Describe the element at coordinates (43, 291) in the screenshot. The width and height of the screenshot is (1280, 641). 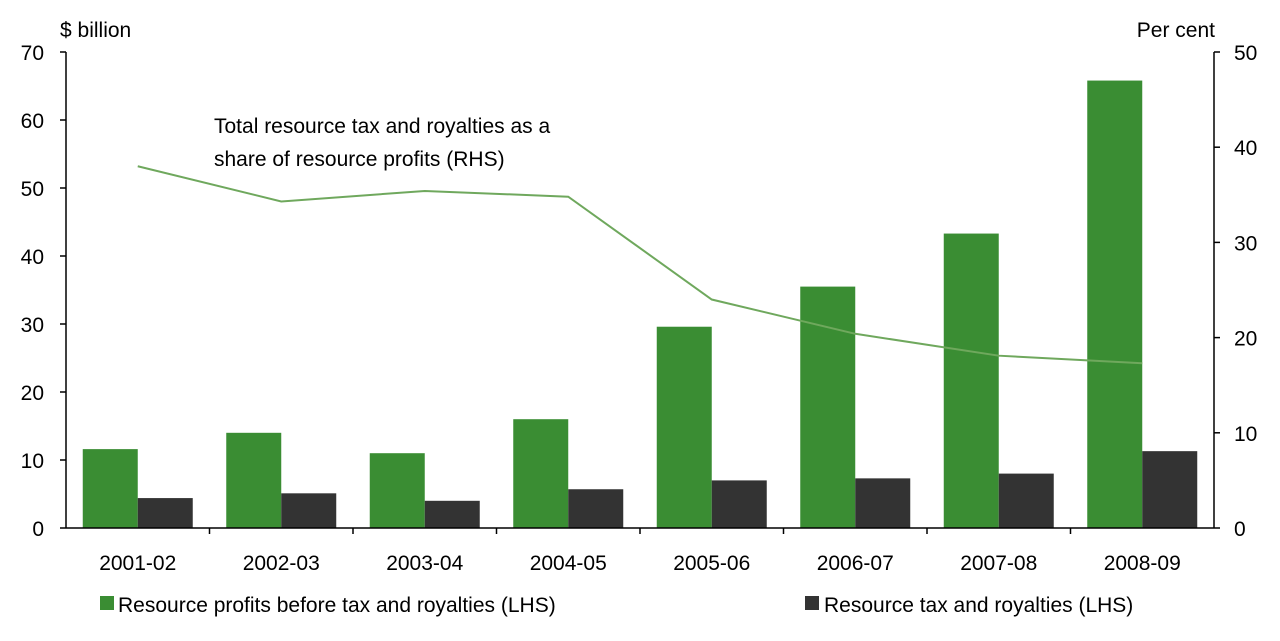
I see `left-axis: 0 10 20 30 40 50 60 70` at that location.